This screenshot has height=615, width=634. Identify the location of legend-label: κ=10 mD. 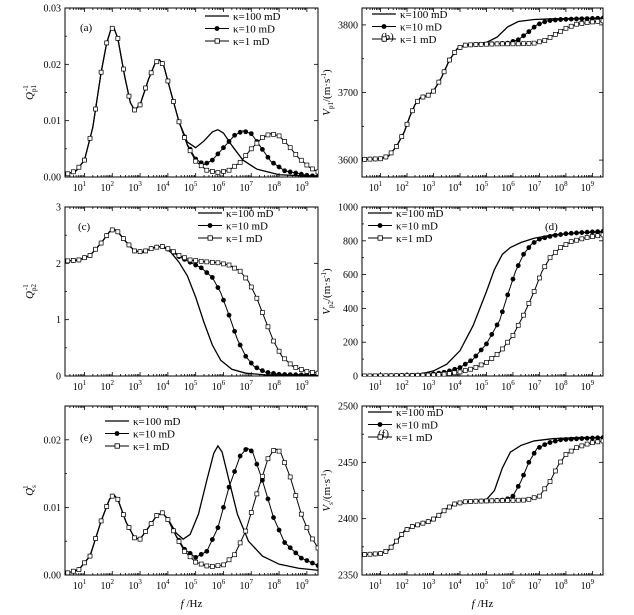
(247, 227).